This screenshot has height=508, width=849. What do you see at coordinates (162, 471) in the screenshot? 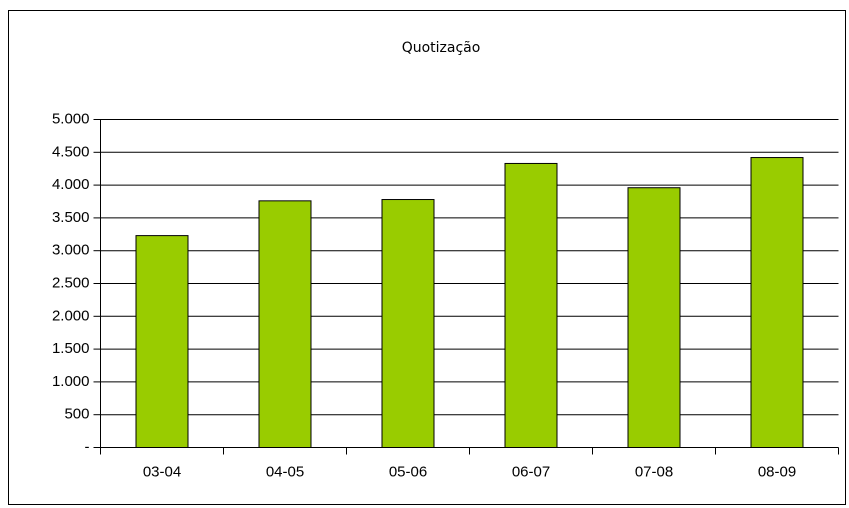
I see `x-tick-label: 03-04` at bounding box center [162, 471].